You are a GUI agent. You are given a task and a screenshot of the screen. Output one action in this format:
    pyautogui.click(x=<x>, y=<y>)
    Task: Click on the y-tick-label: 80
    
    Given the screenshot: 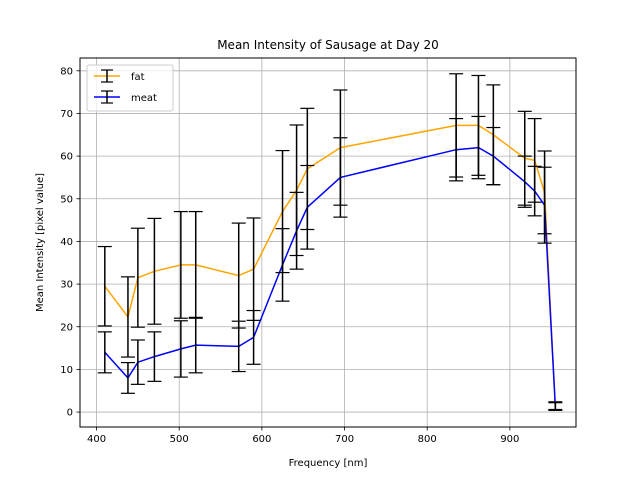 What is the action you would take?
    pyautogui.click(x=66, y=71)
    